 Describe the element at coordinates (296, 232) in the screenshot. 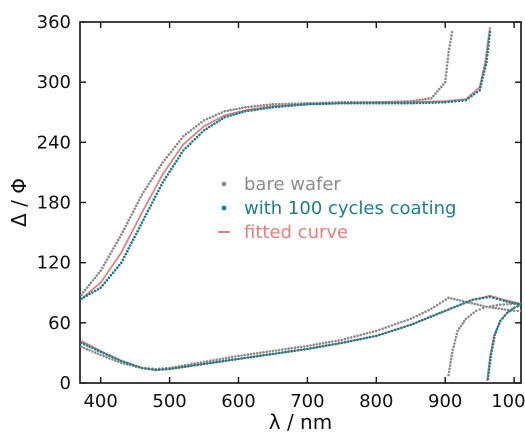

I see `legend-label: fitted curve` at that location.